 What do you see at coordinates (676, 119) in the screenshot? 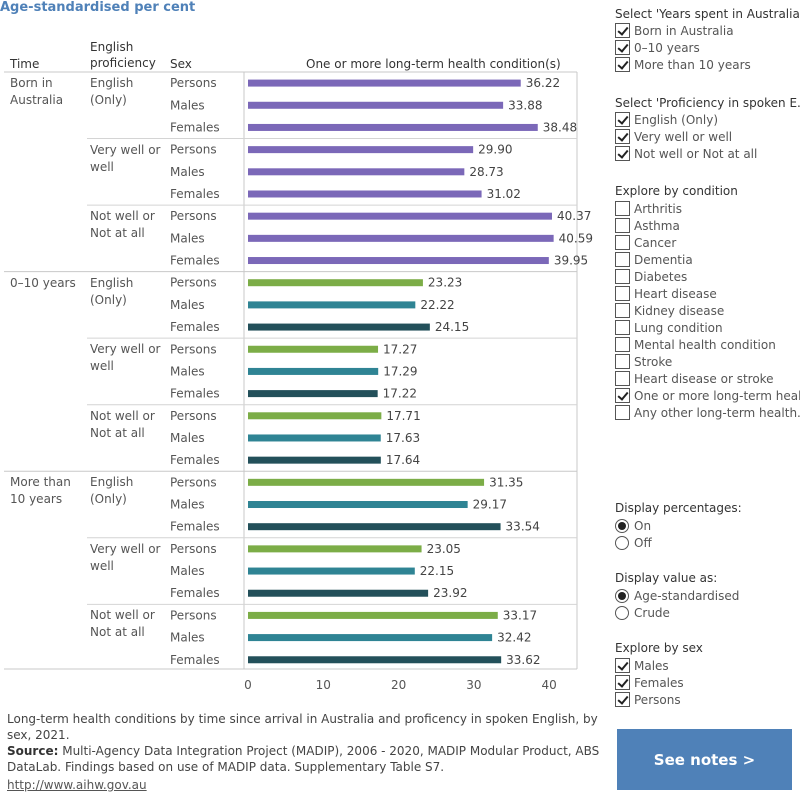
I see `option-label: English (Only)` at bounding box center [676, 119].